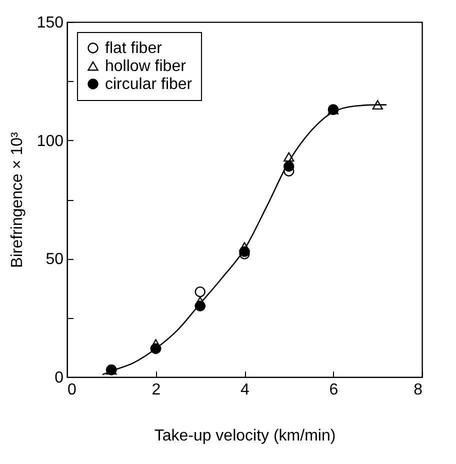  I want to click on point, so click(200, 292).